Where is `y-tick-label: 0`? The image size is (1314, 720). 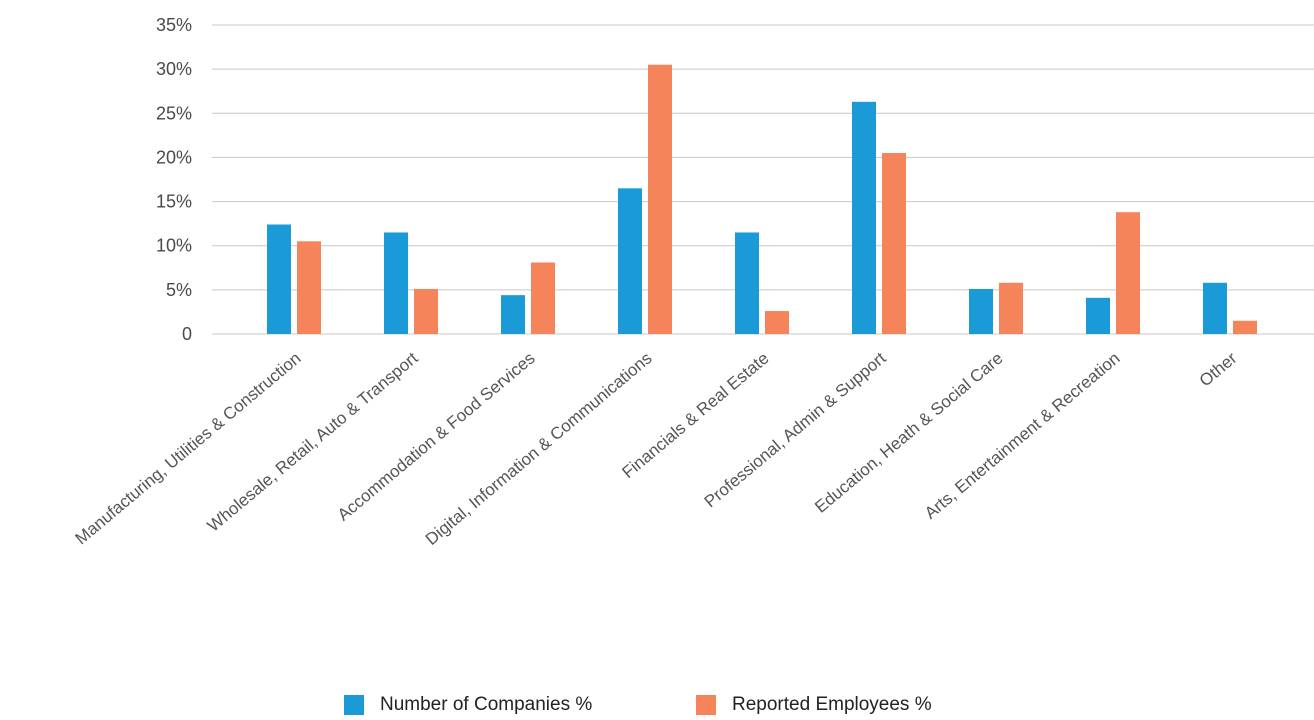 y-tick-label: 0 is located at coordinates (187, 334).